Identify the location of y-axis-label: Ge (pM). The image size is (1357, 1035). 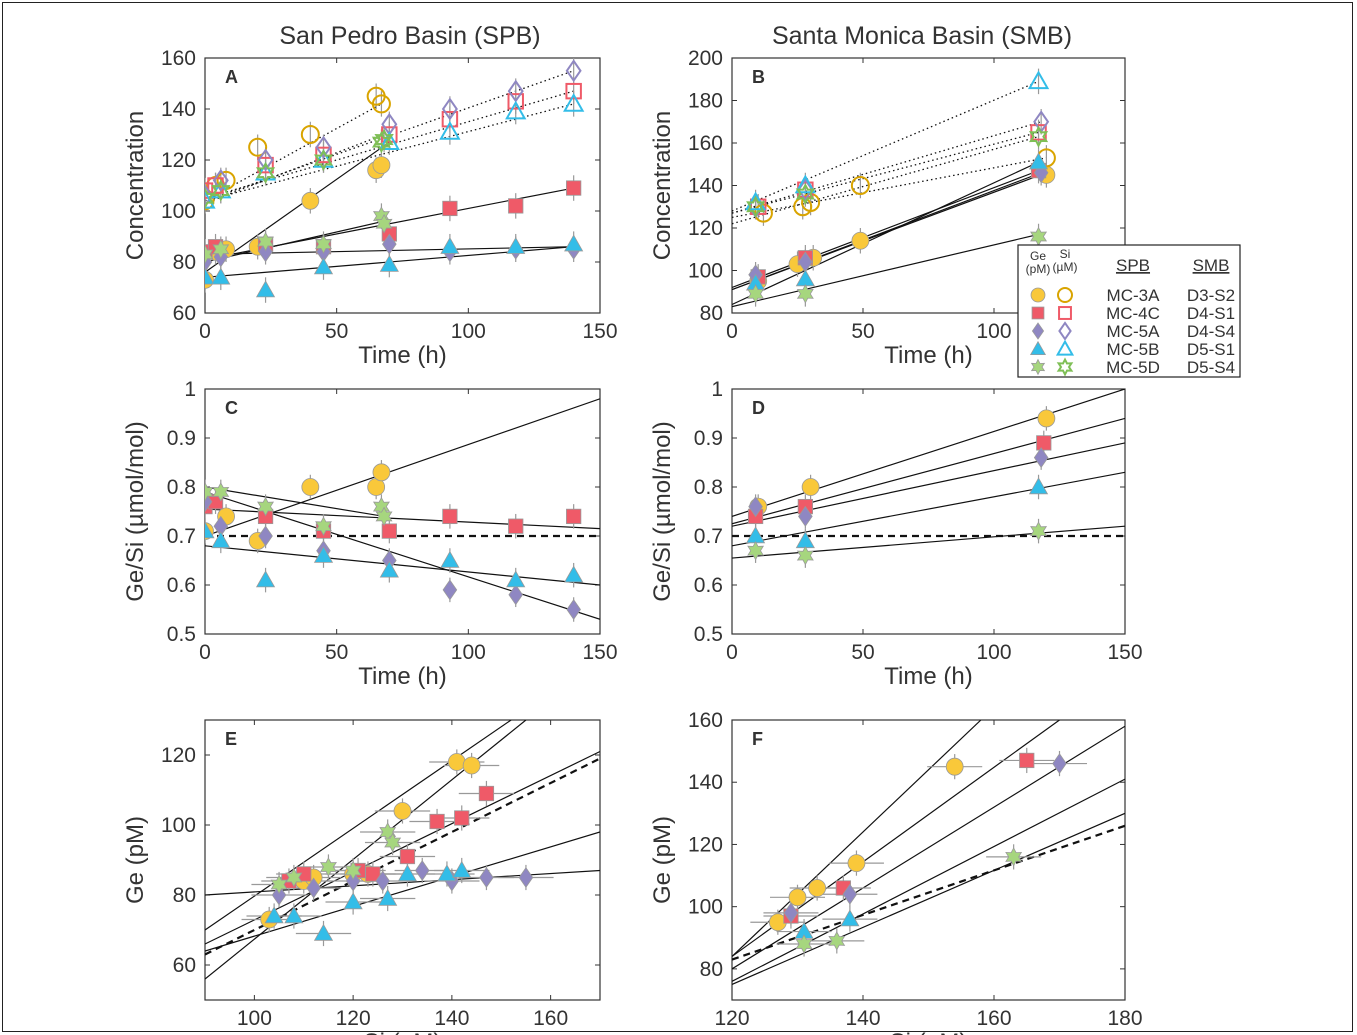
(135, 860).